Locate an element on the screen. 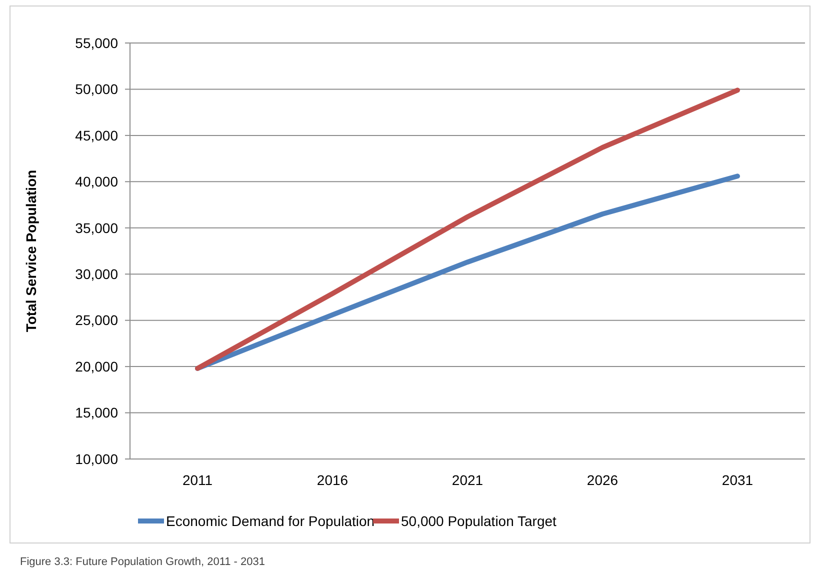 Image resolution: width=814 pixels, height=578 pixels. y-axis-title: Total Service Population is located at coordinates (31, 251).